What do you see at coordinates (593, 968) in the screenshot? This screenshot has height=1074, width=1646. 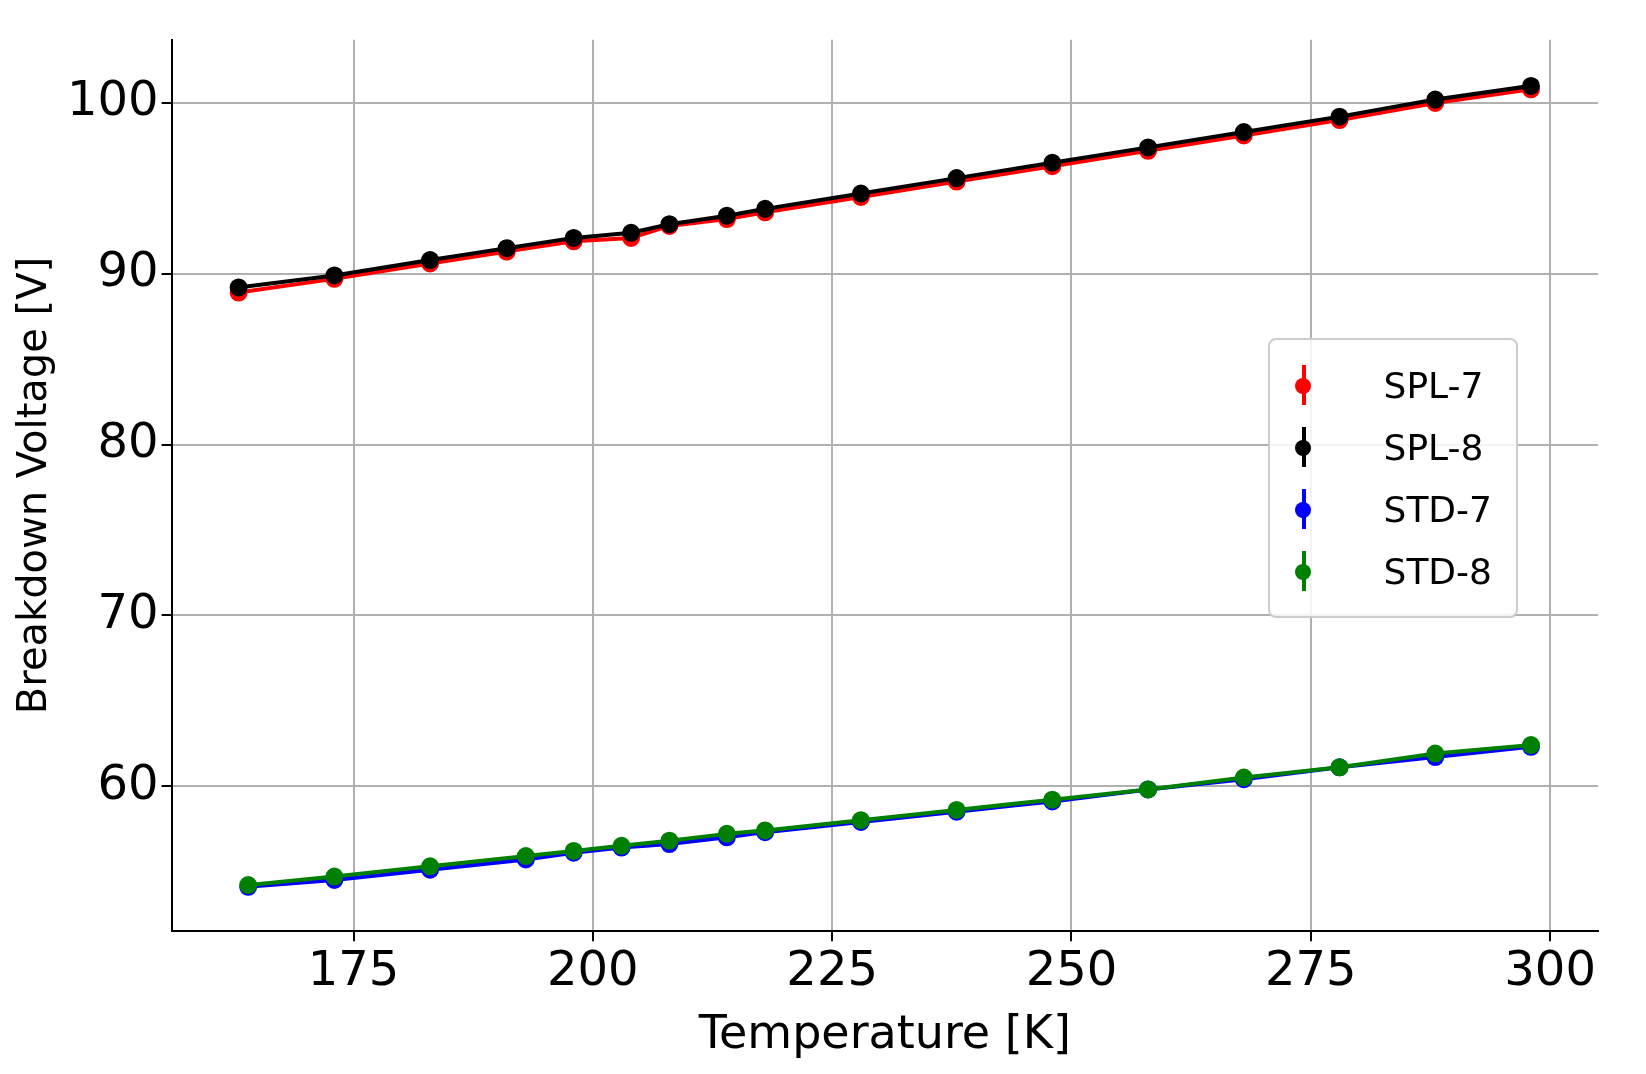 I see `x-tick-label: 200` at bounding box center [593, 968].